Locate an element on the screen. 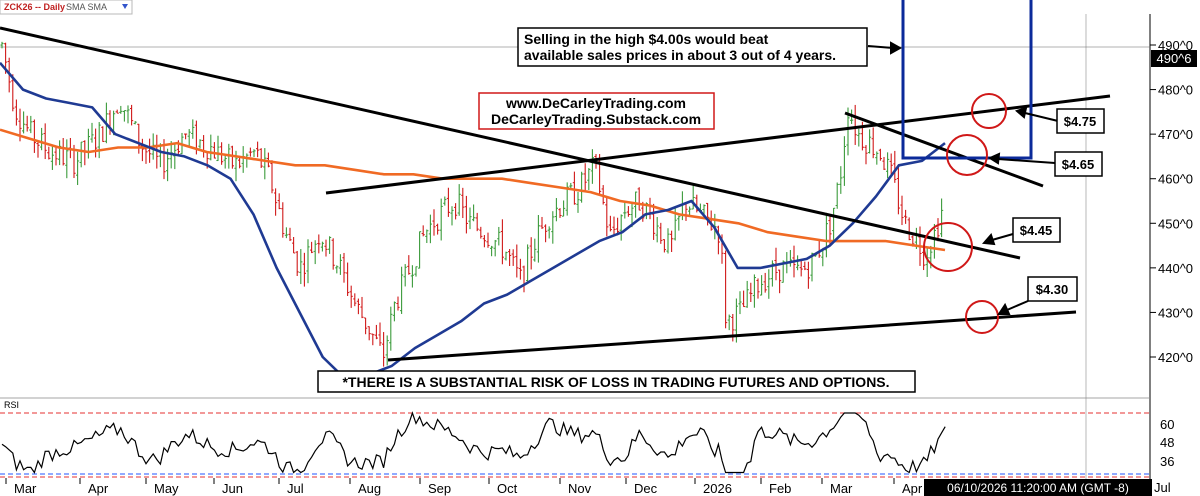 This screenshot has height=496, width=1200. price-tick-labels: 420^0 430^0 440^0 450^0 460^0 470^0 480^0 490^0 is located at coordinates (1171, 201).